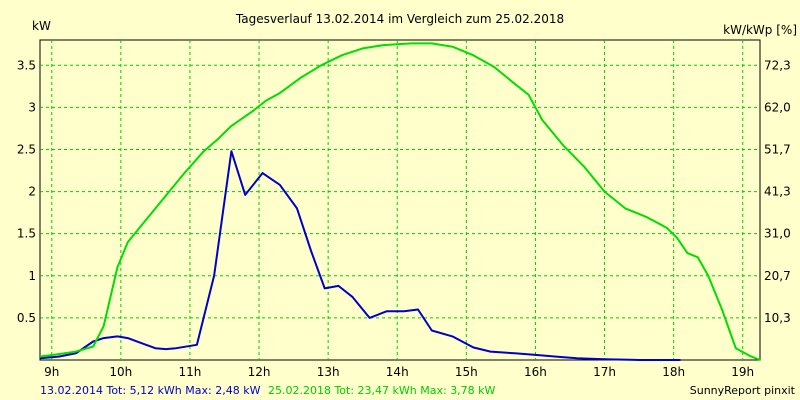 The height and width of the screenshot is (400, 800). Describe the element at coordinates (743, 390) in the screenshot. I see `footer-credit: SunnyReport pinxit` at that location.